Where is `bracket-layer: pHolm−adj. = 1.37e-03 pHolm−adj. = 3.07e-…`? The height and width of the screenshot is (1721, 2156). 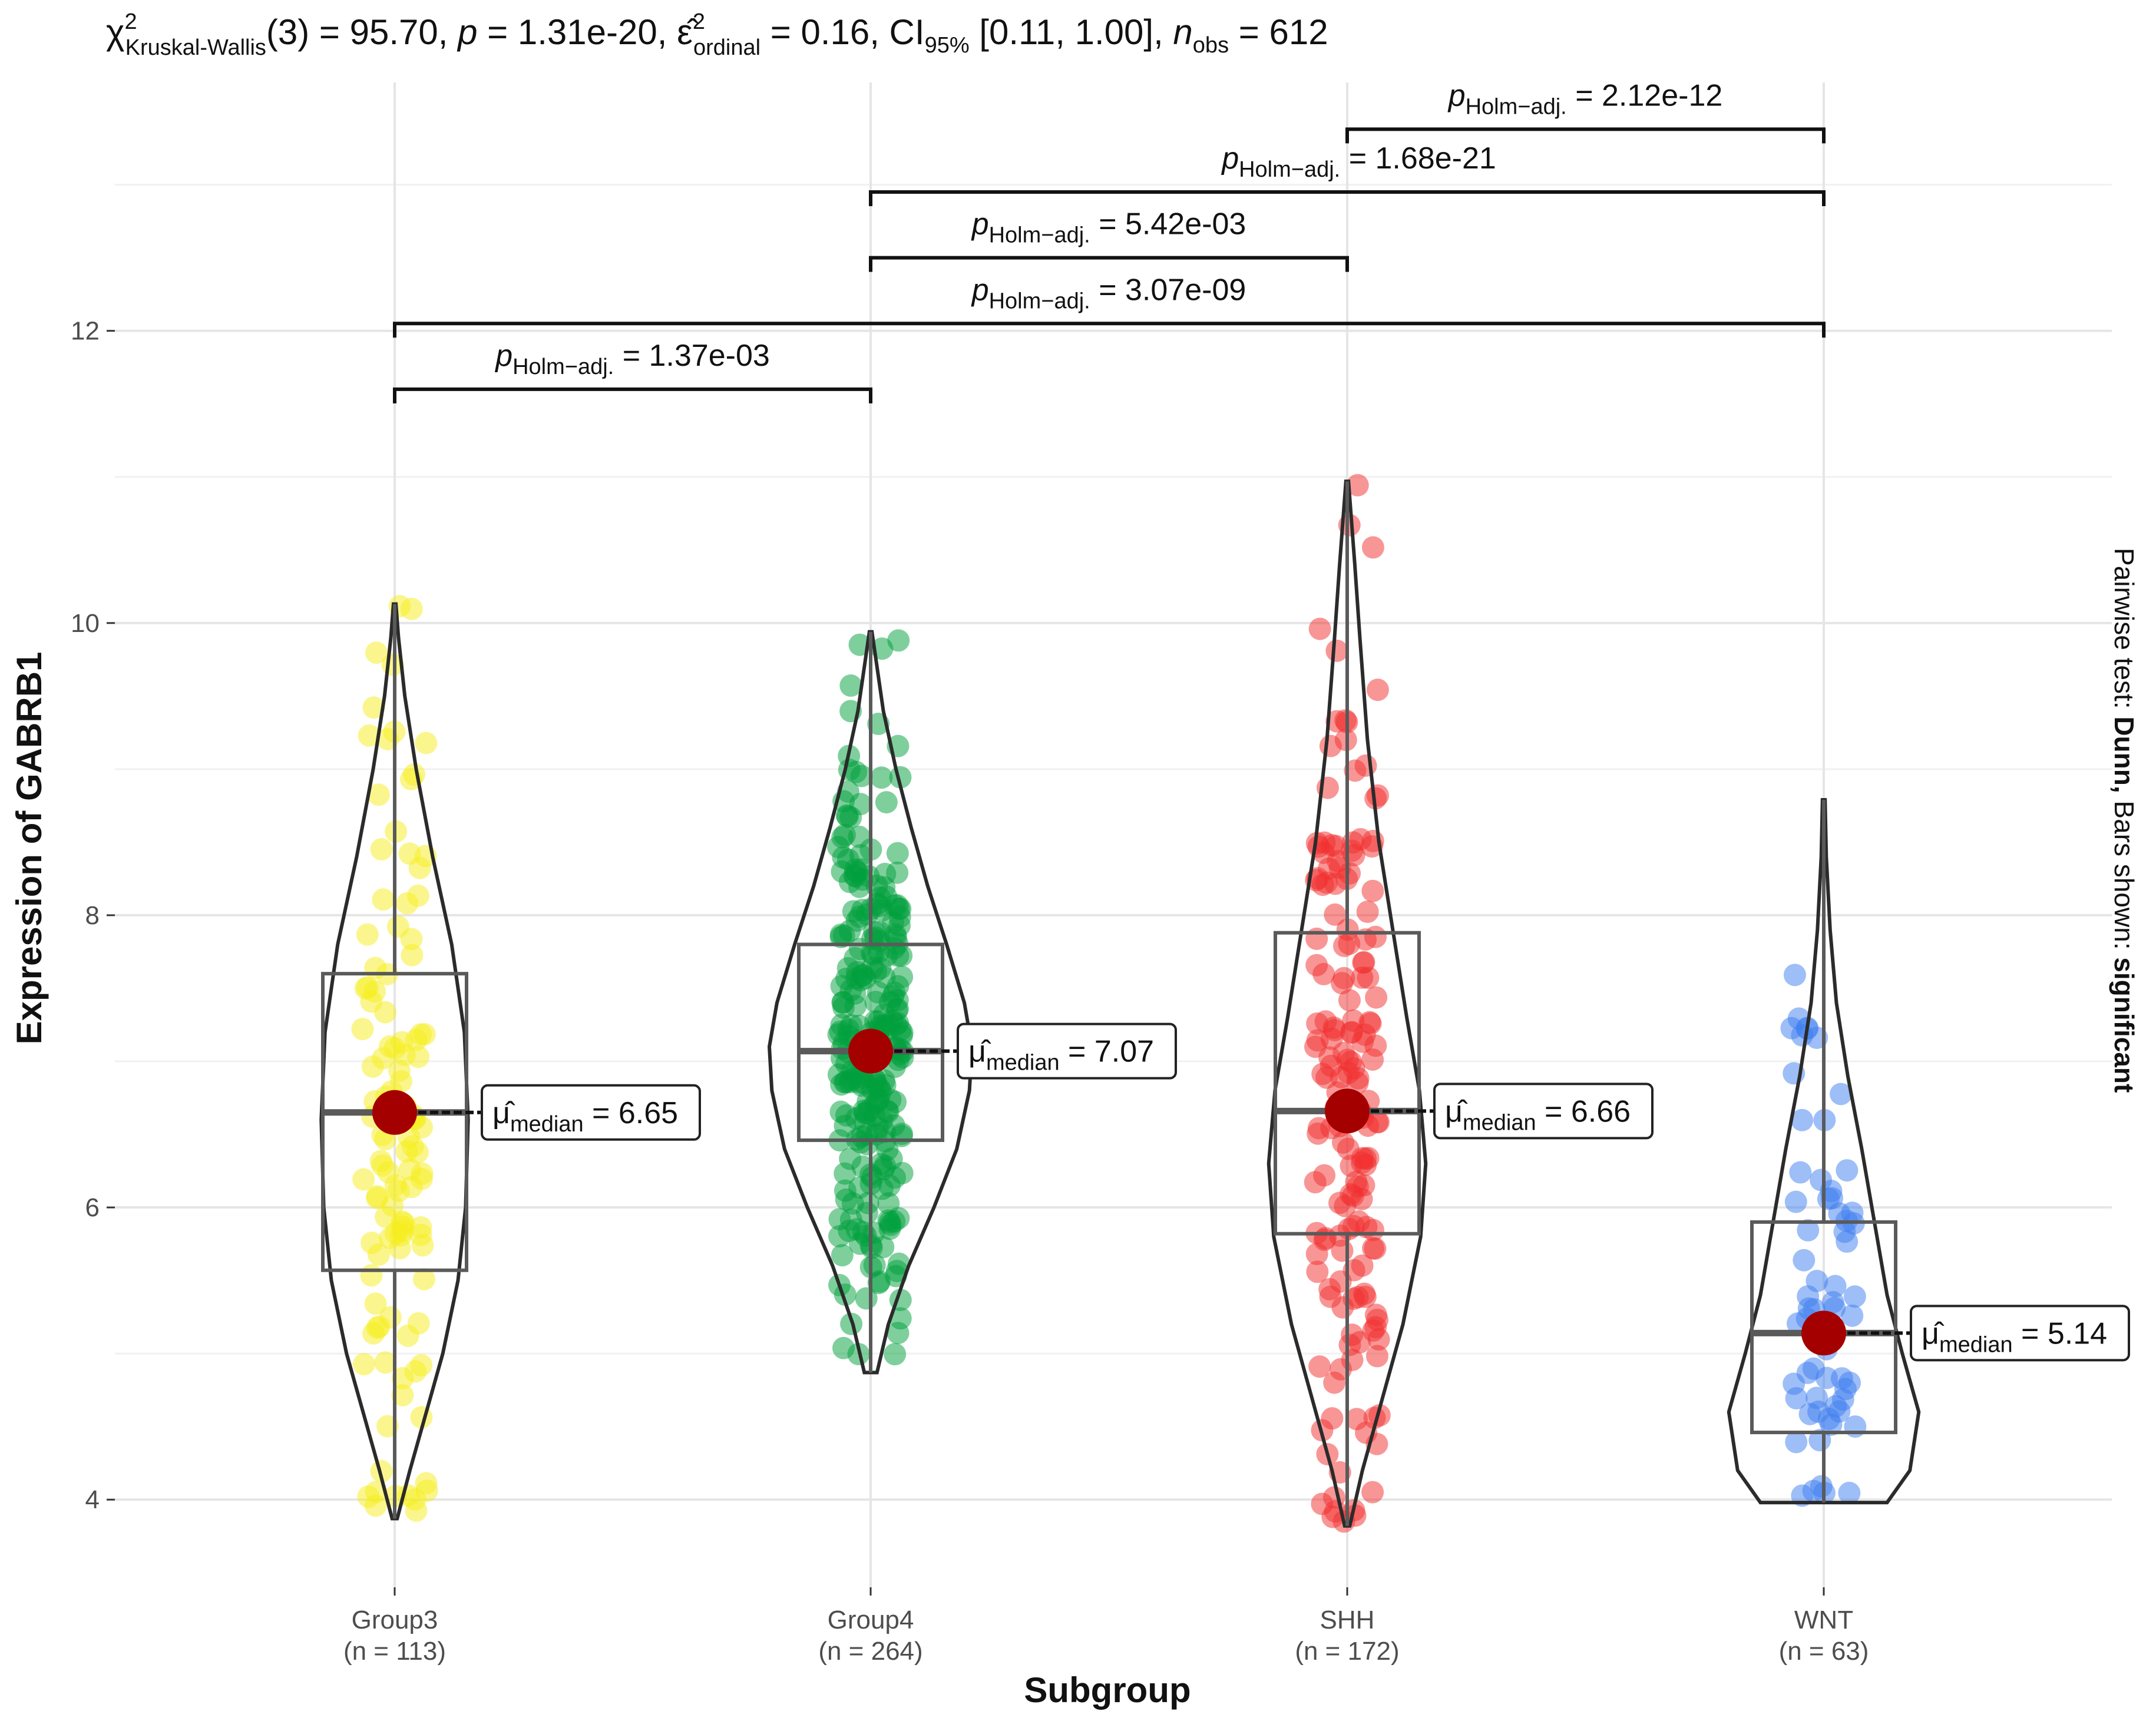
bracket-layer: pHolm−adj. = 1.37e-03 pHolm−adj. = 3.07e-… is located at coordinates (1109, 240).